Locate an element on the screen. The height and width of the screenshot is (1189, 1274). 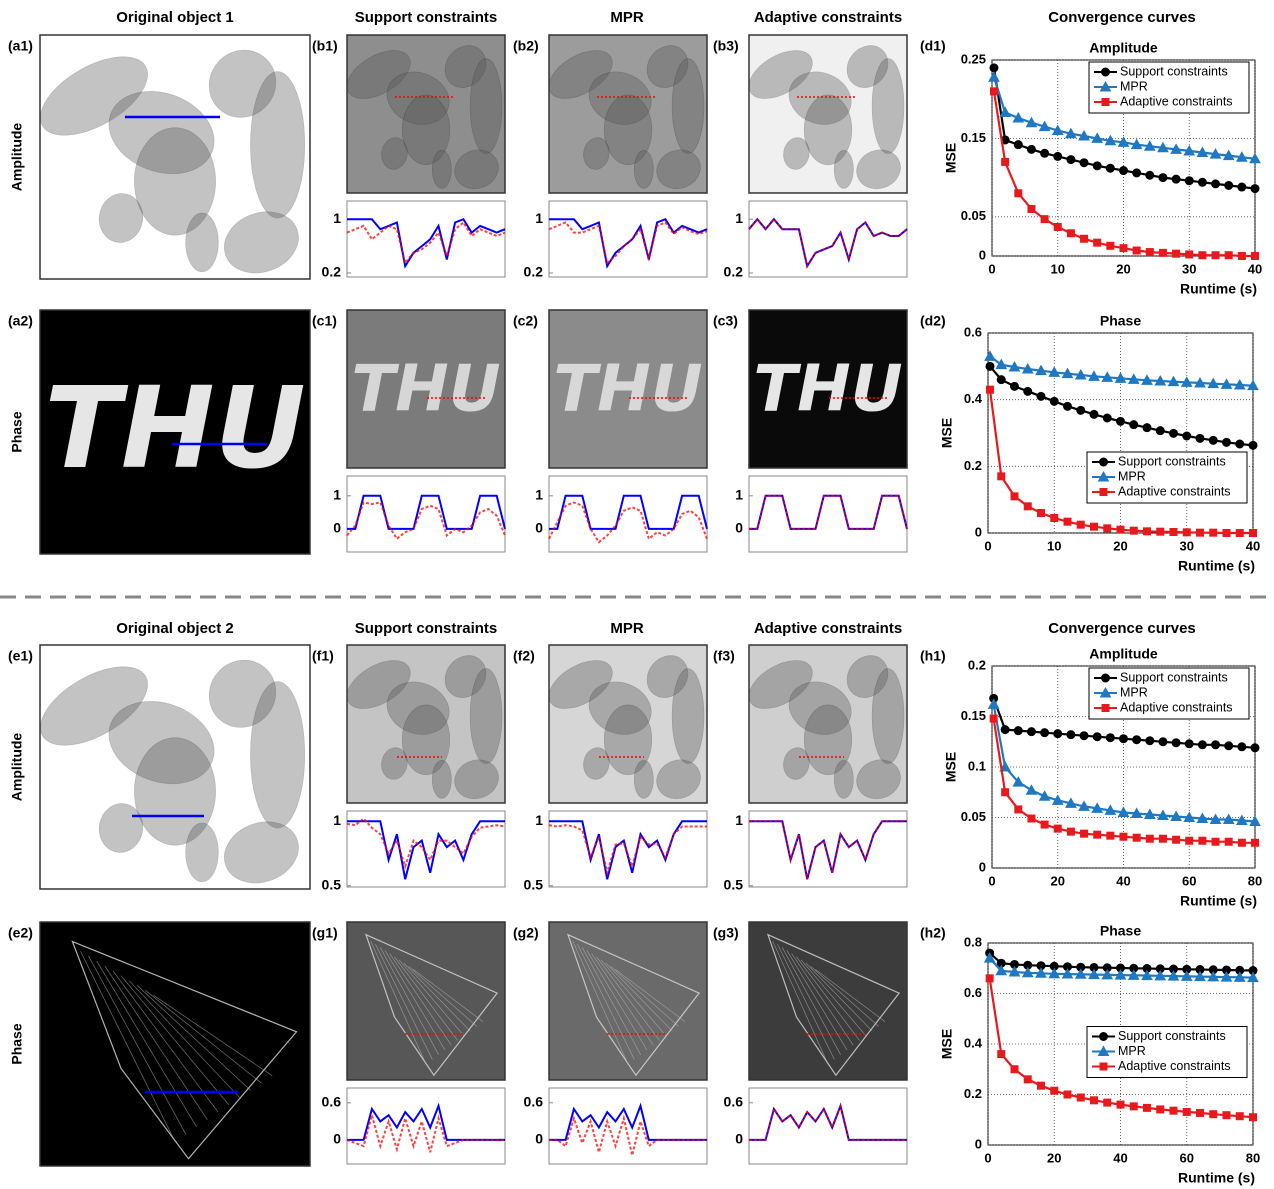
y-tick-label: 0.5 is located at coordinates (332, 884).